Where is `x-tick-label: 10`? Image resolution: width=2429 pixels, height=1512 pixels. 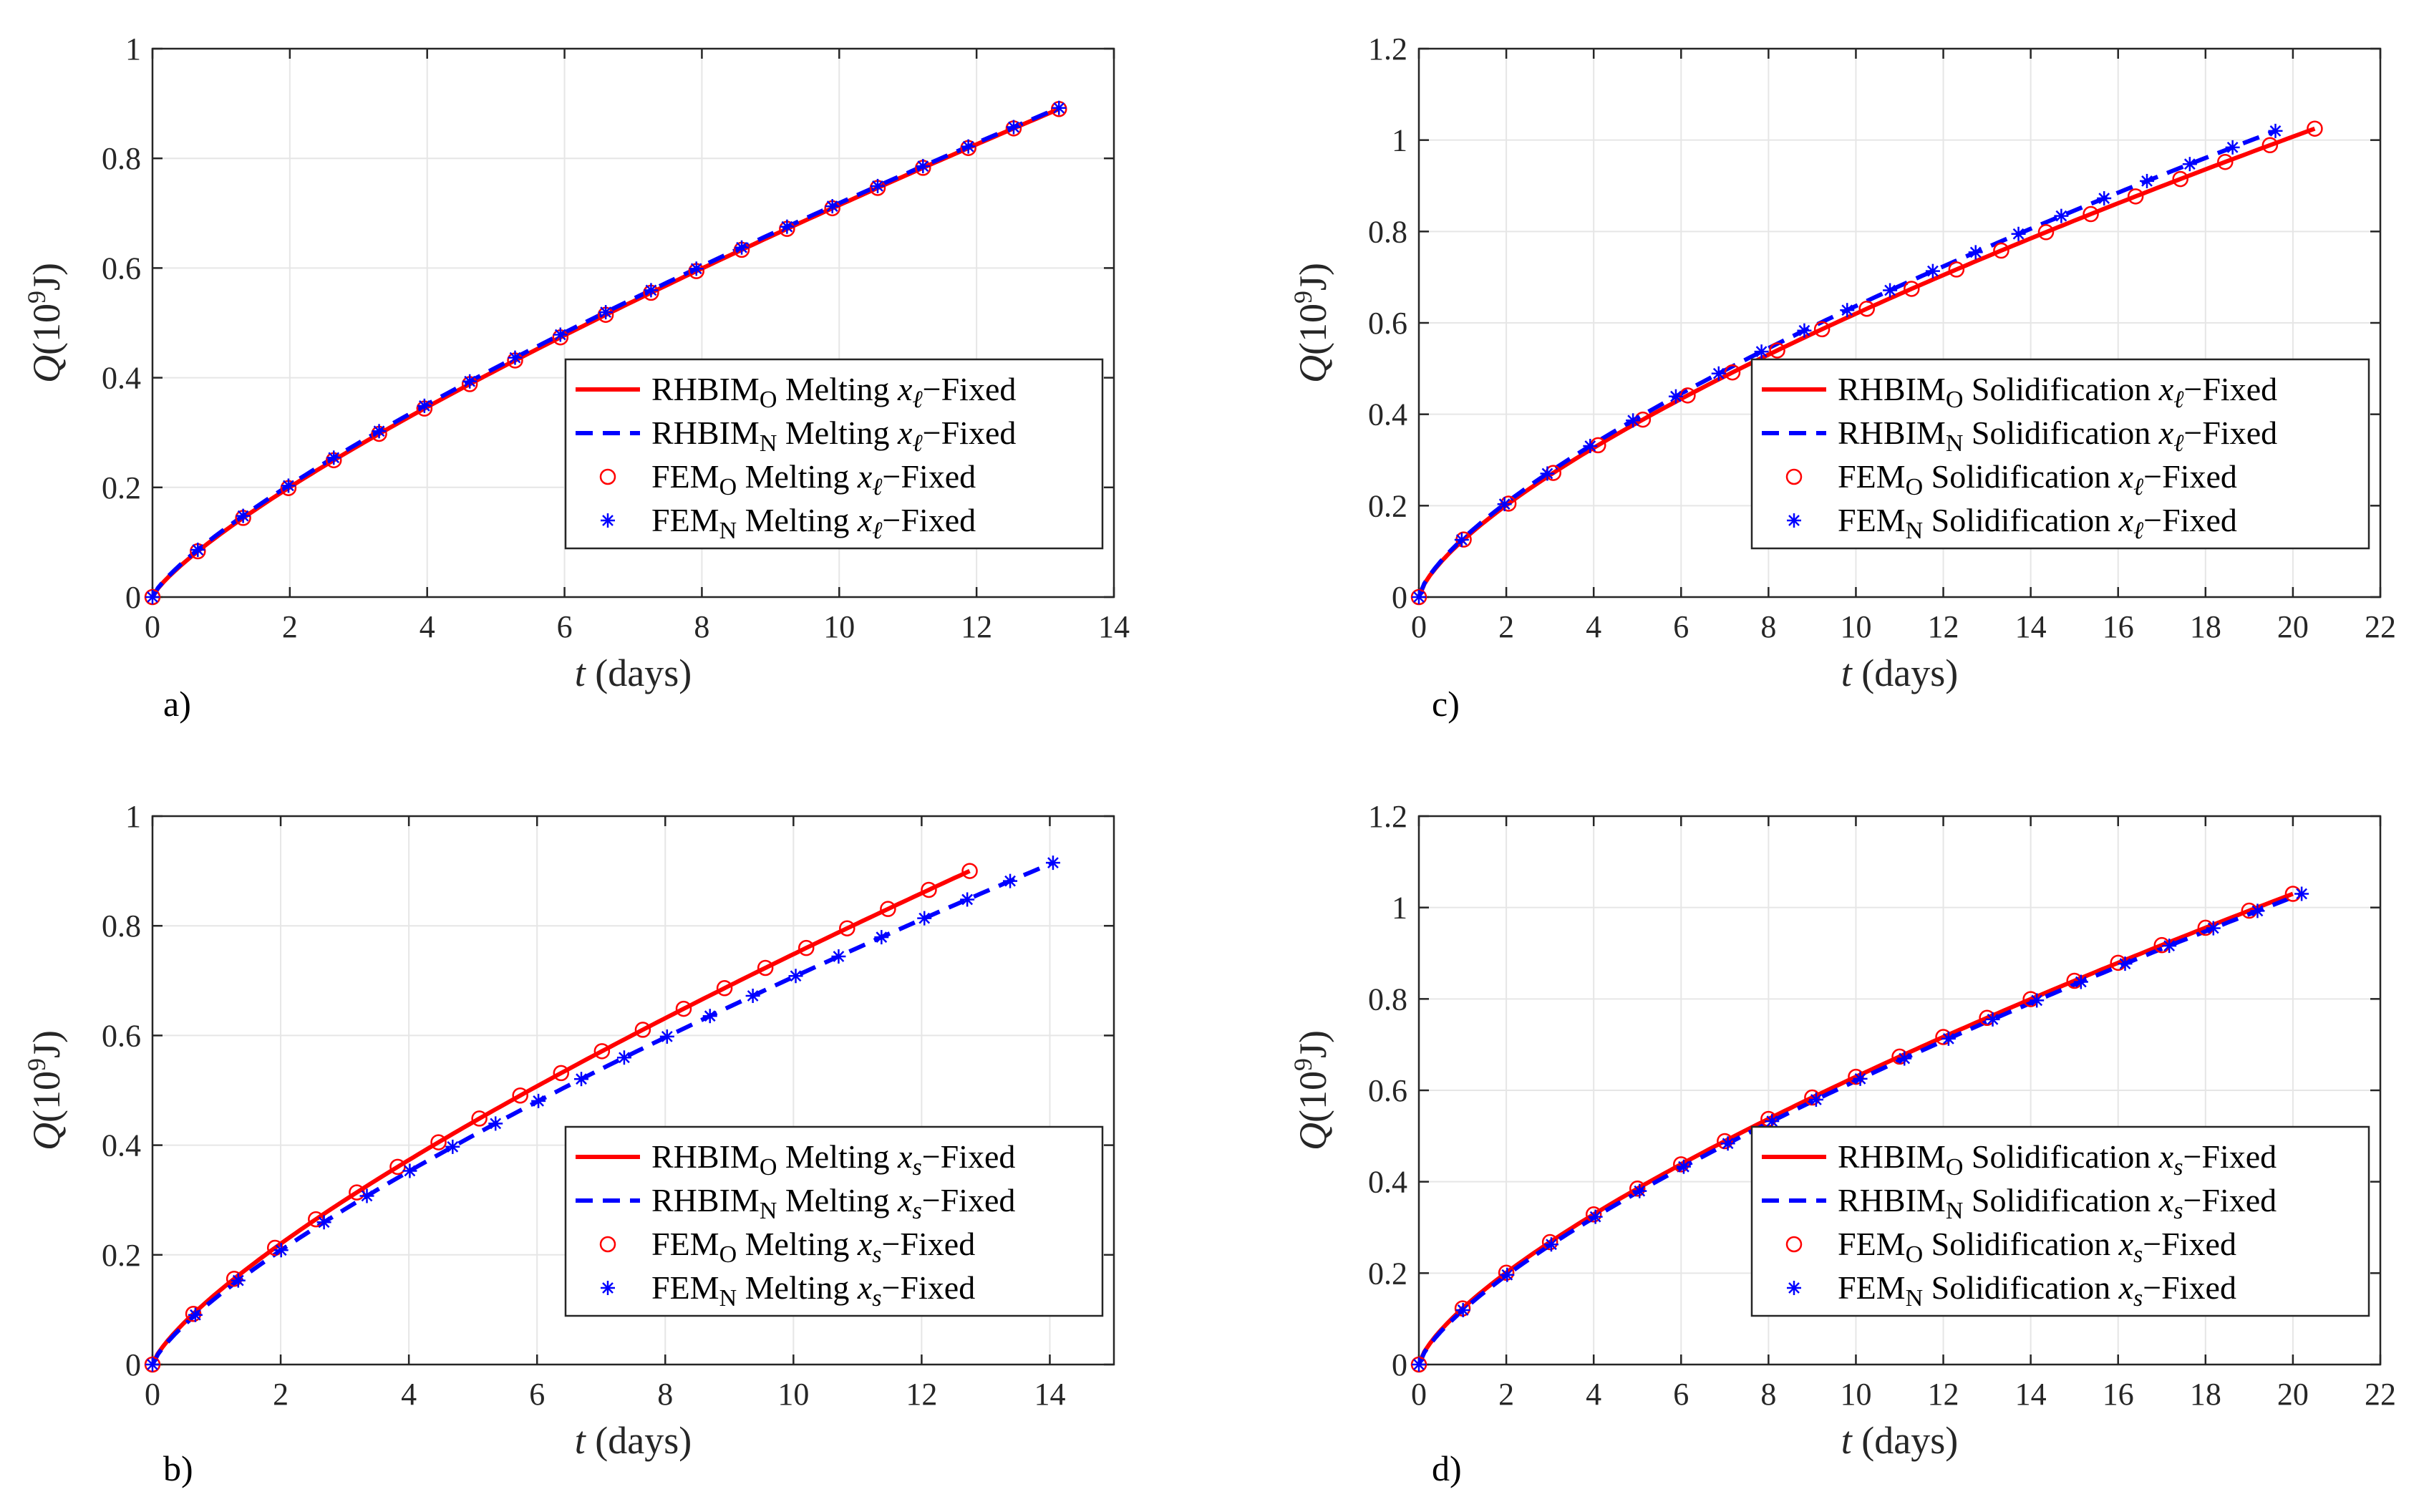 x-tick-label: 10 is located at coordinates (793, 1394).